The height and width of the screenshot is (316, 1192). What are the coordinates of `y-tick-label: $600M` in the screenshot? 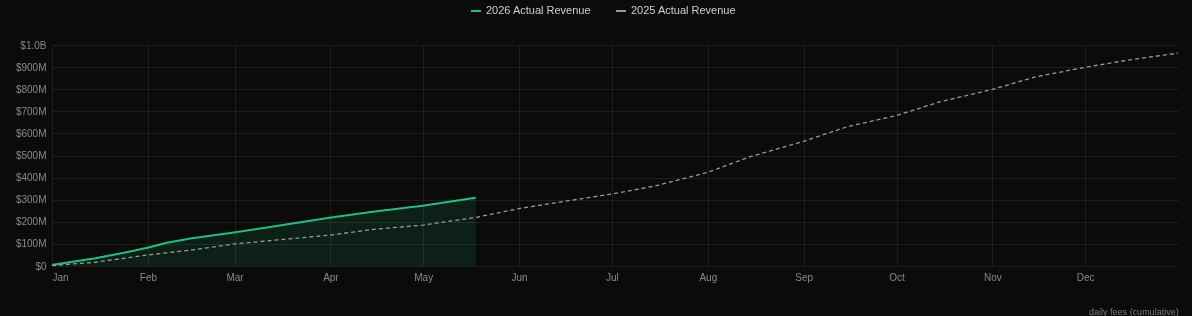 It's located at (31, 133).